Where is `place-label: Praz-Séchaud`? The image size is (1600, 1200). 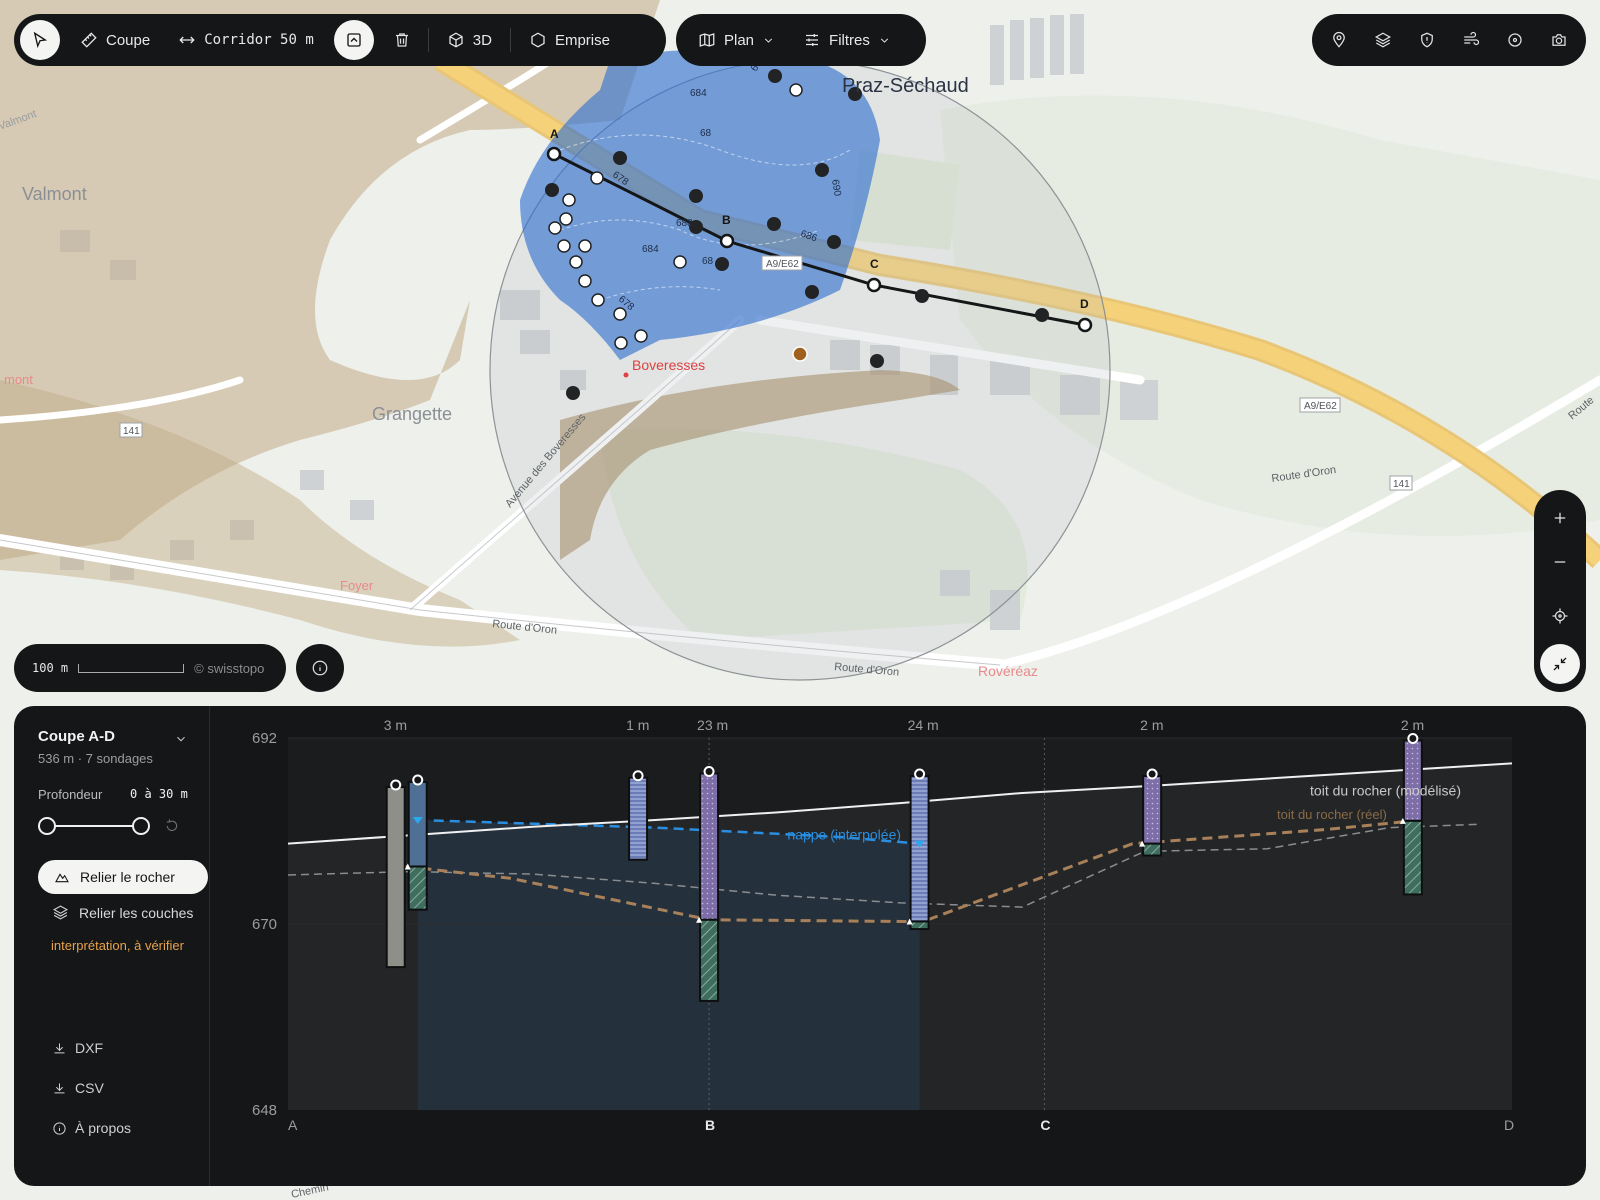
place-label: Praz-Séchaud is located at coordinates (905, 86).